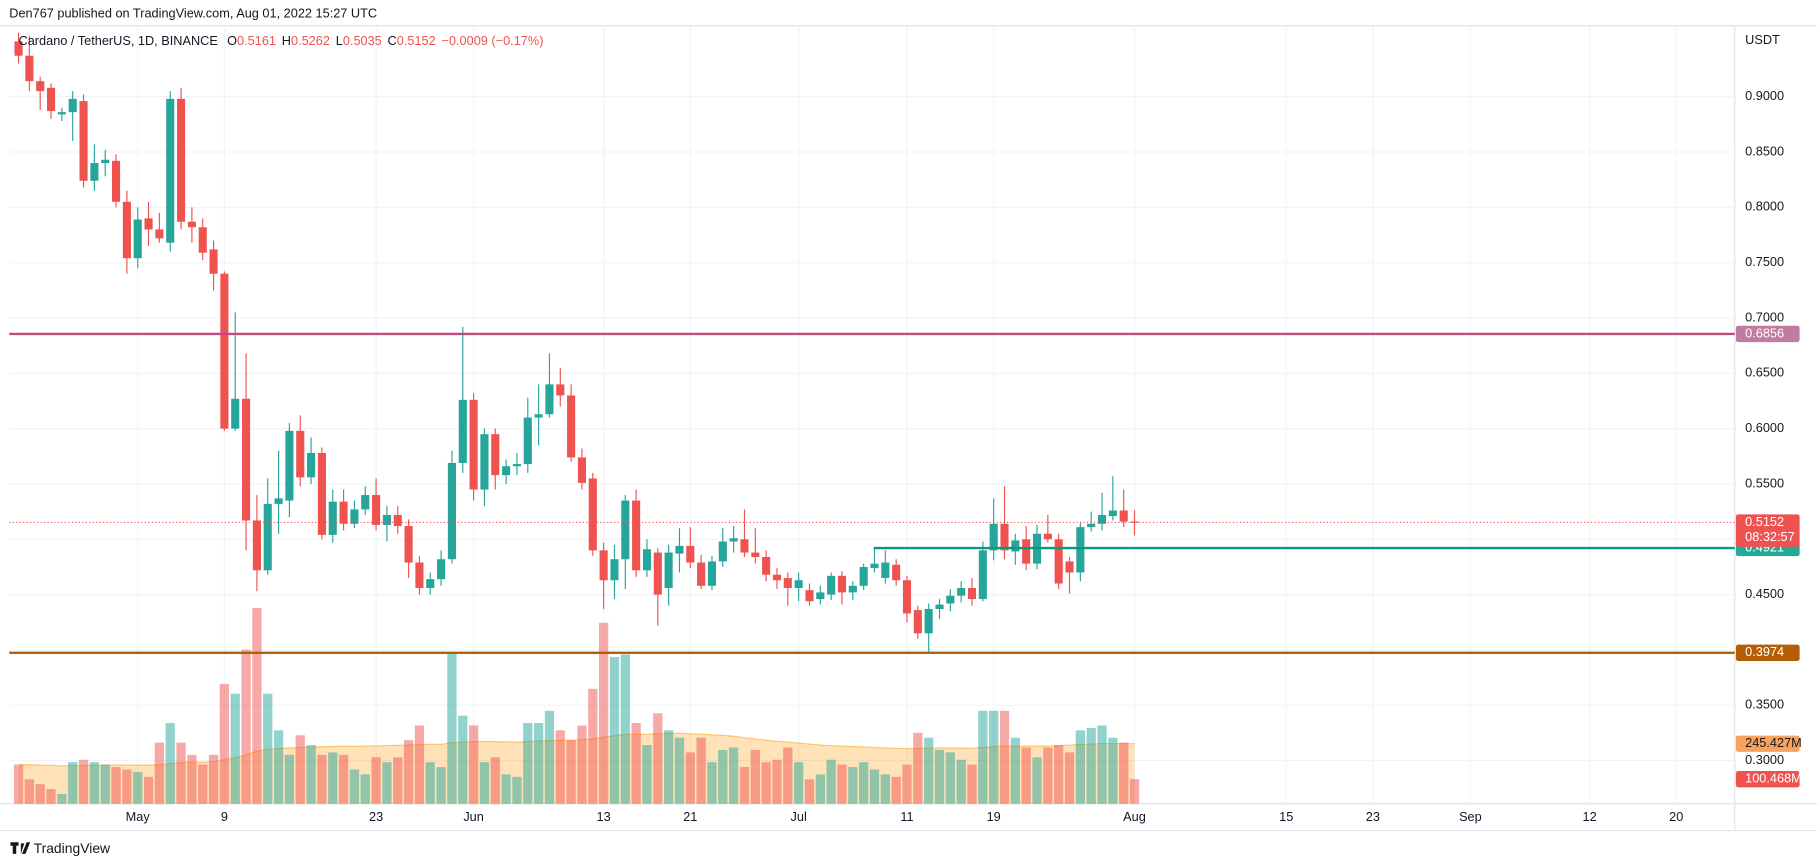 The width and height of the screenshot is (1817, 862). What do you see at coordinates (1764, 521) in the screenshot?
I see `last-price-label: 0.5152` at bounding box center [1764, 521].